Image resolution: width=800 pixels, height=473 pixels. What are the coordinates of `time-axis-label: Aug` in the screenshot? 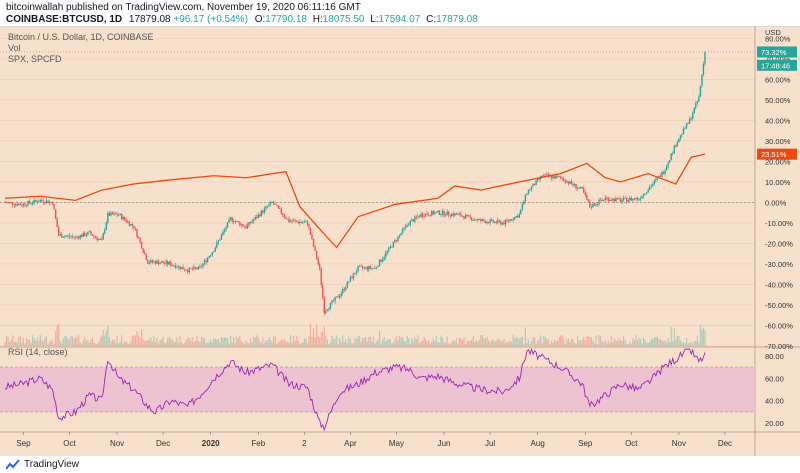 It's located at (538, 443).